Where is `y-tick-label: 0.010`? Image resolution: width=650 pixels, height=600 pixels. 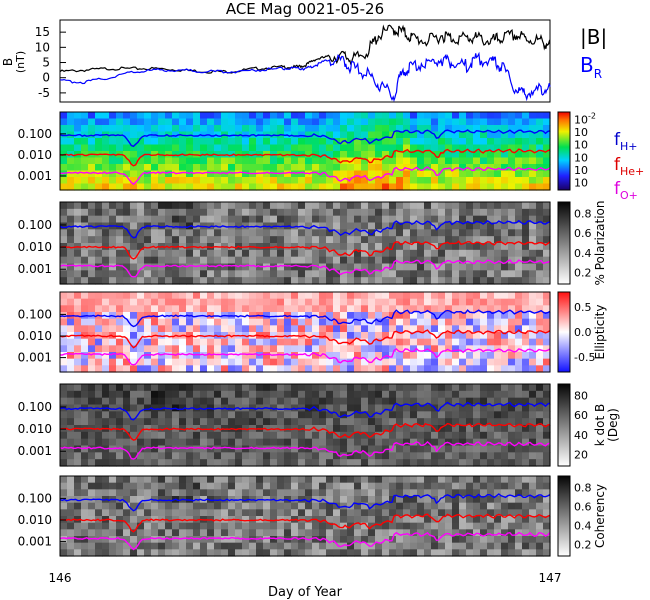 y-tick-label: 0.010 is located at coordinates (35, 429).